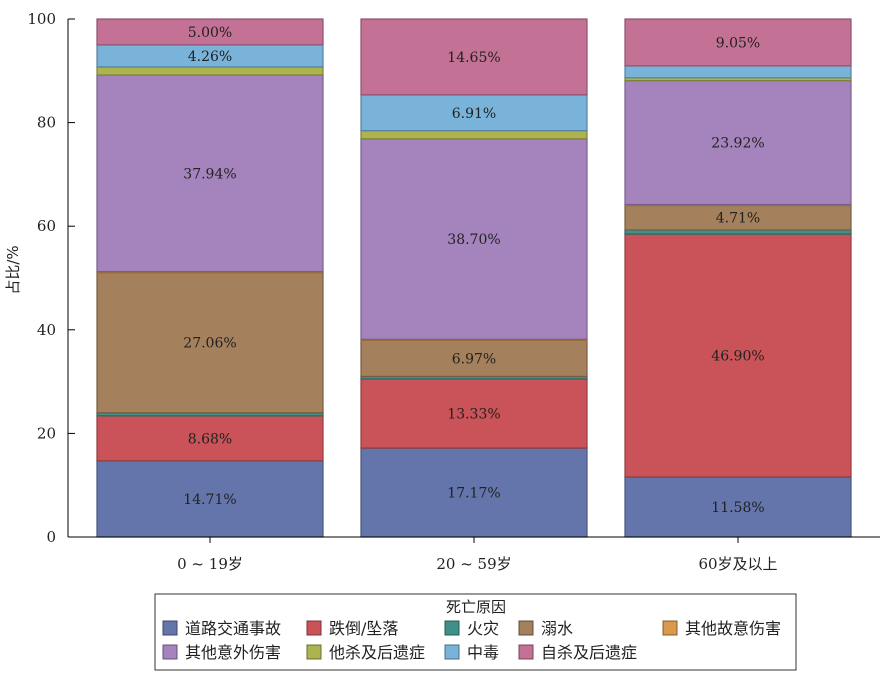 The width and height of the screenshot is (893, 680). I want to click on x-tick-label: 60岁及以上, so click(737, 564).